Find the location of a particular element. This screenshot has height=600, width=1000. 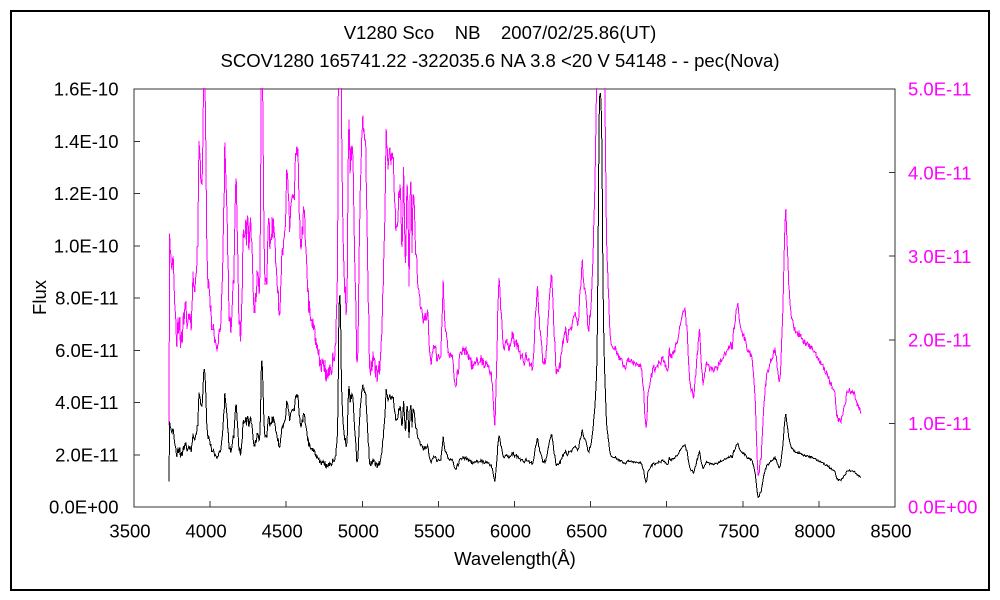

svg-text: 6000 is located at coordinates (510, 531).